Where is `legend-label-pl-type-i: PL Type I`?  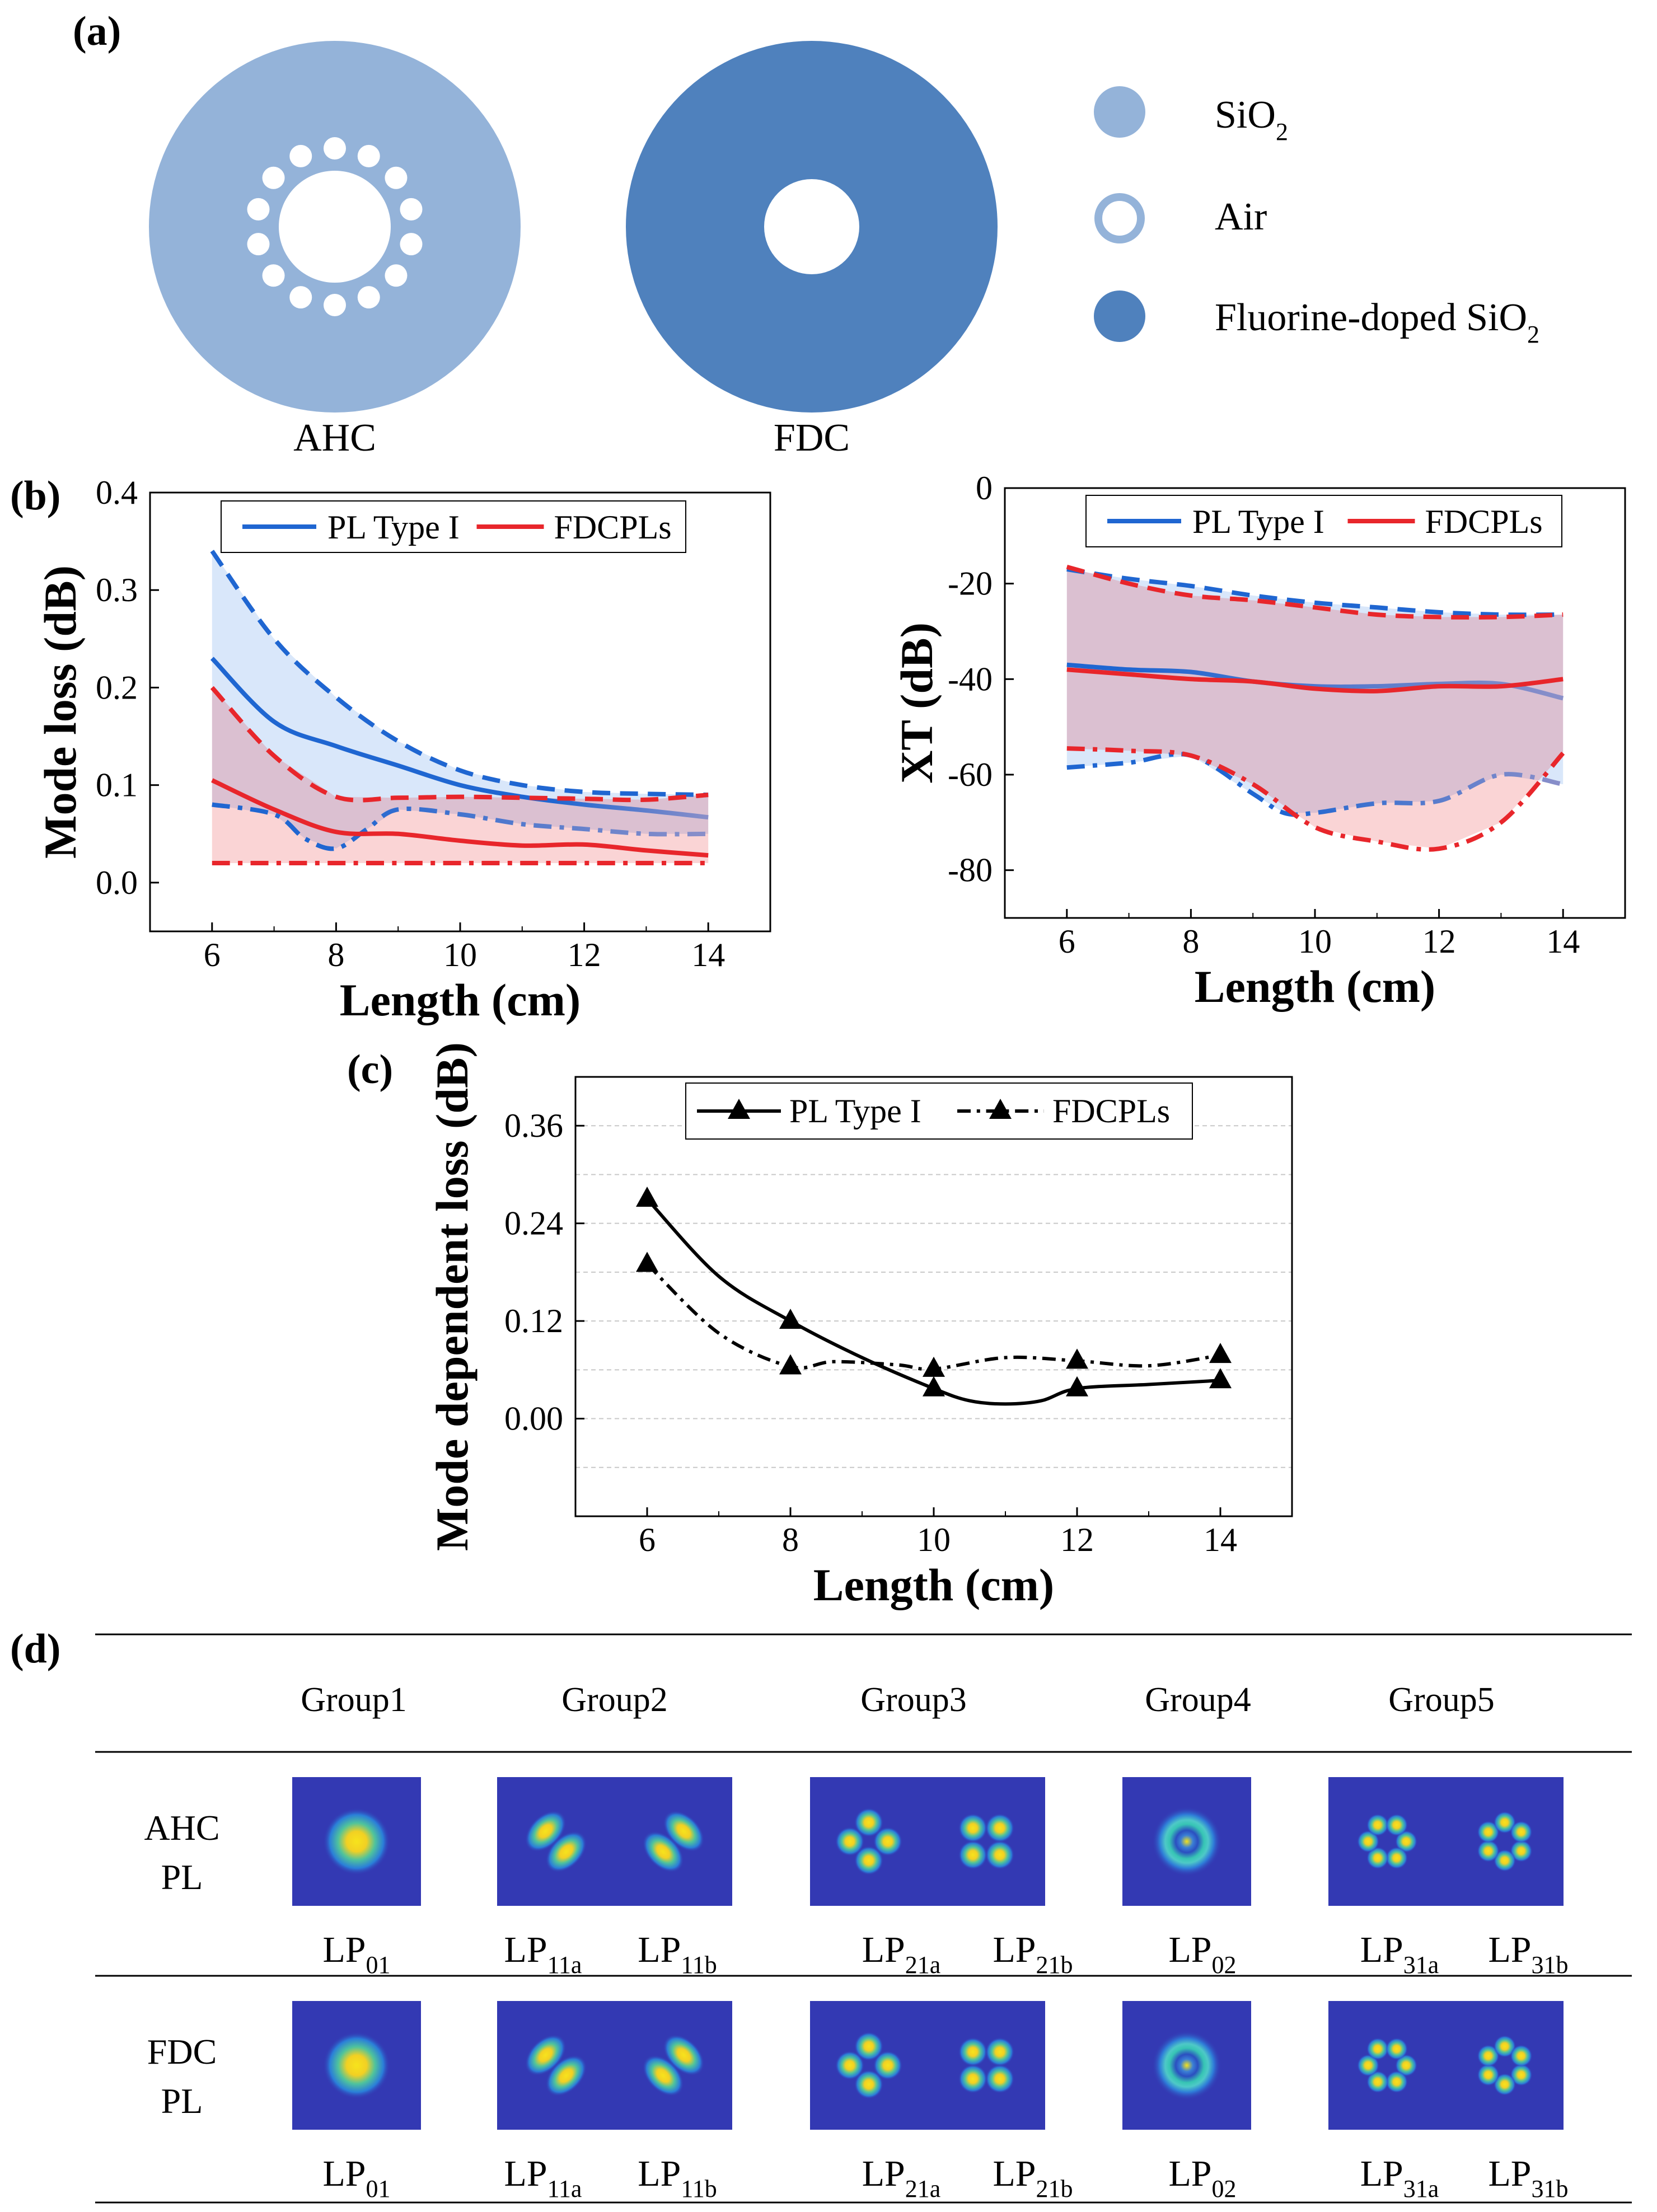
legend-label-pl-type-i: PL Type I is located at coordinates (1258, 521).